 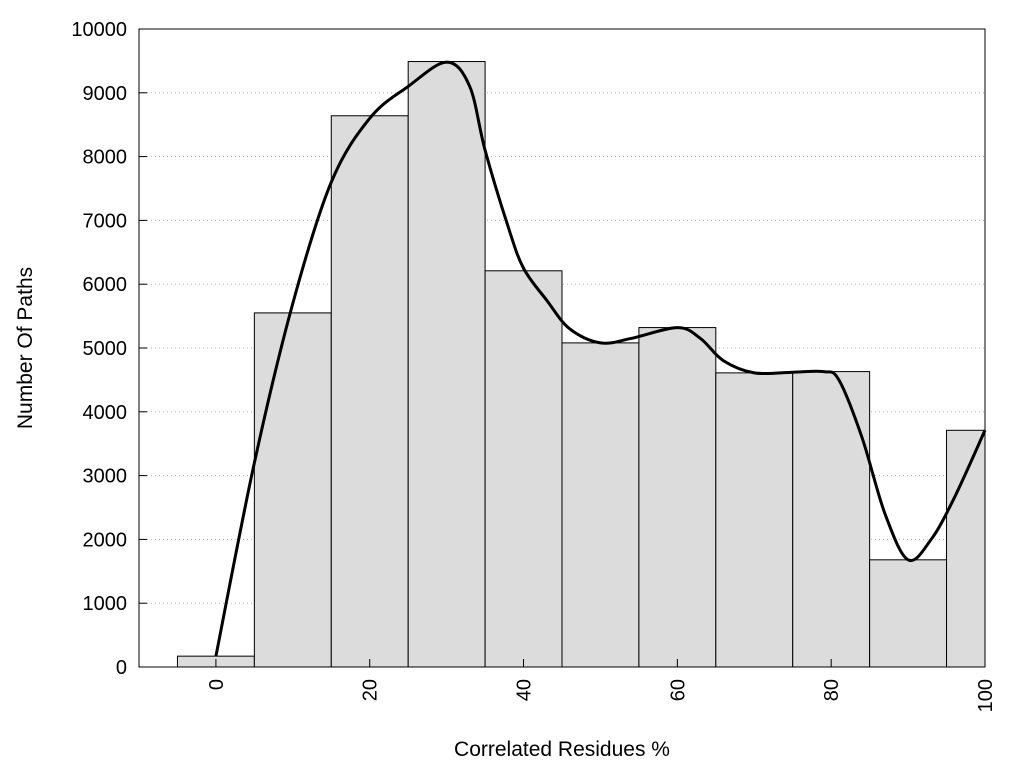 What do you see at coordinates (99, 30) in the screenshot?
I see `y-tick-label: 10000` at bounding box center [99, 30].